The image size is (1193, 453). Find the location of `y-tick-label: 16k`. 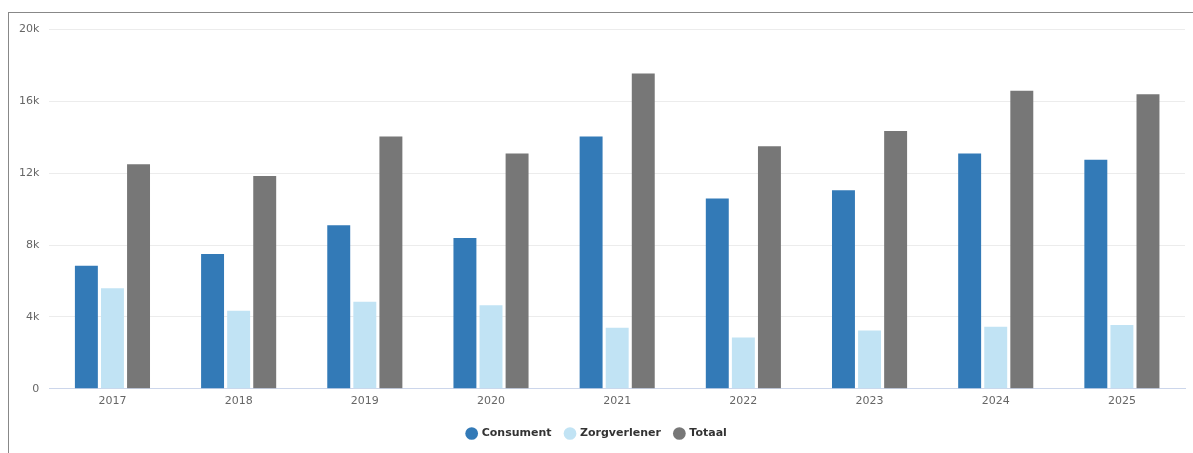

y-tick-label: 16k is located at coordinates (29, 101).